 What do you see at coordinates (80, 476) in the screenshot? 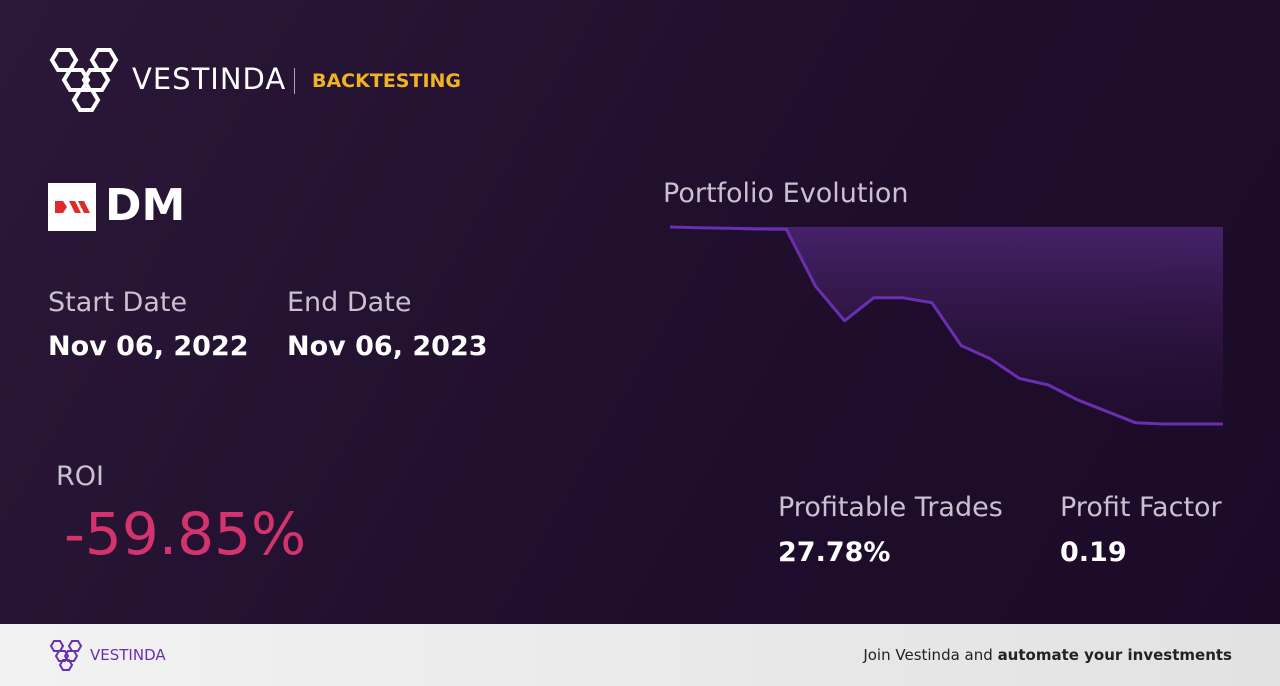
I see `roi-label: ROI` at bounding box center [80, 476].